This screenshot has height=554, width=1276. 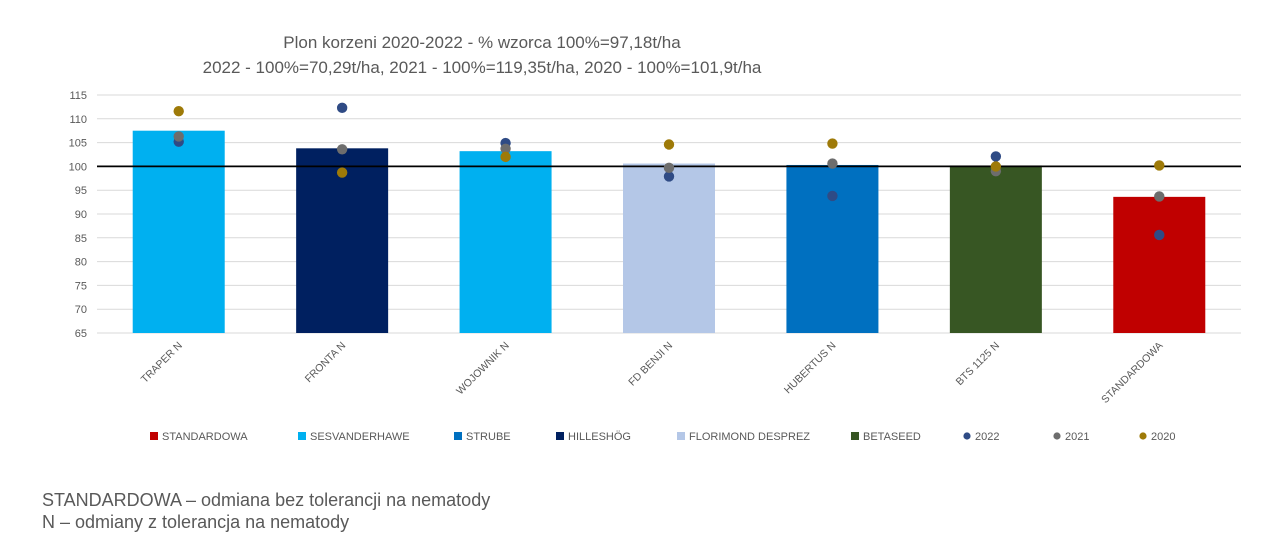 What do you see at coordinates (810, 368) in the screenshot?
I see `category-label: HUBERTUS N` at bounding box center [810, 368].